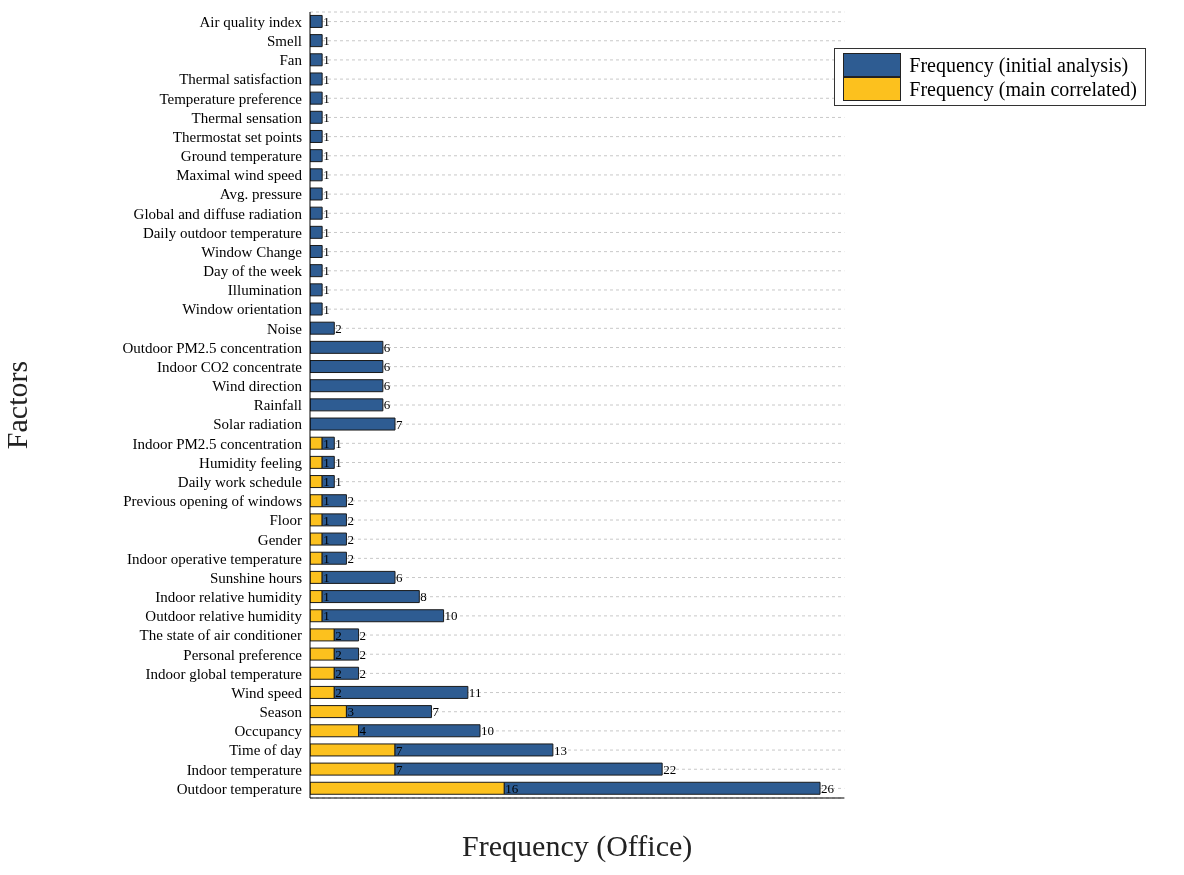 The image size is (1184, 875). Describe the element at coordinates (291, 60) in the screenshot. I see `y-tick-label: Fan` at that location.